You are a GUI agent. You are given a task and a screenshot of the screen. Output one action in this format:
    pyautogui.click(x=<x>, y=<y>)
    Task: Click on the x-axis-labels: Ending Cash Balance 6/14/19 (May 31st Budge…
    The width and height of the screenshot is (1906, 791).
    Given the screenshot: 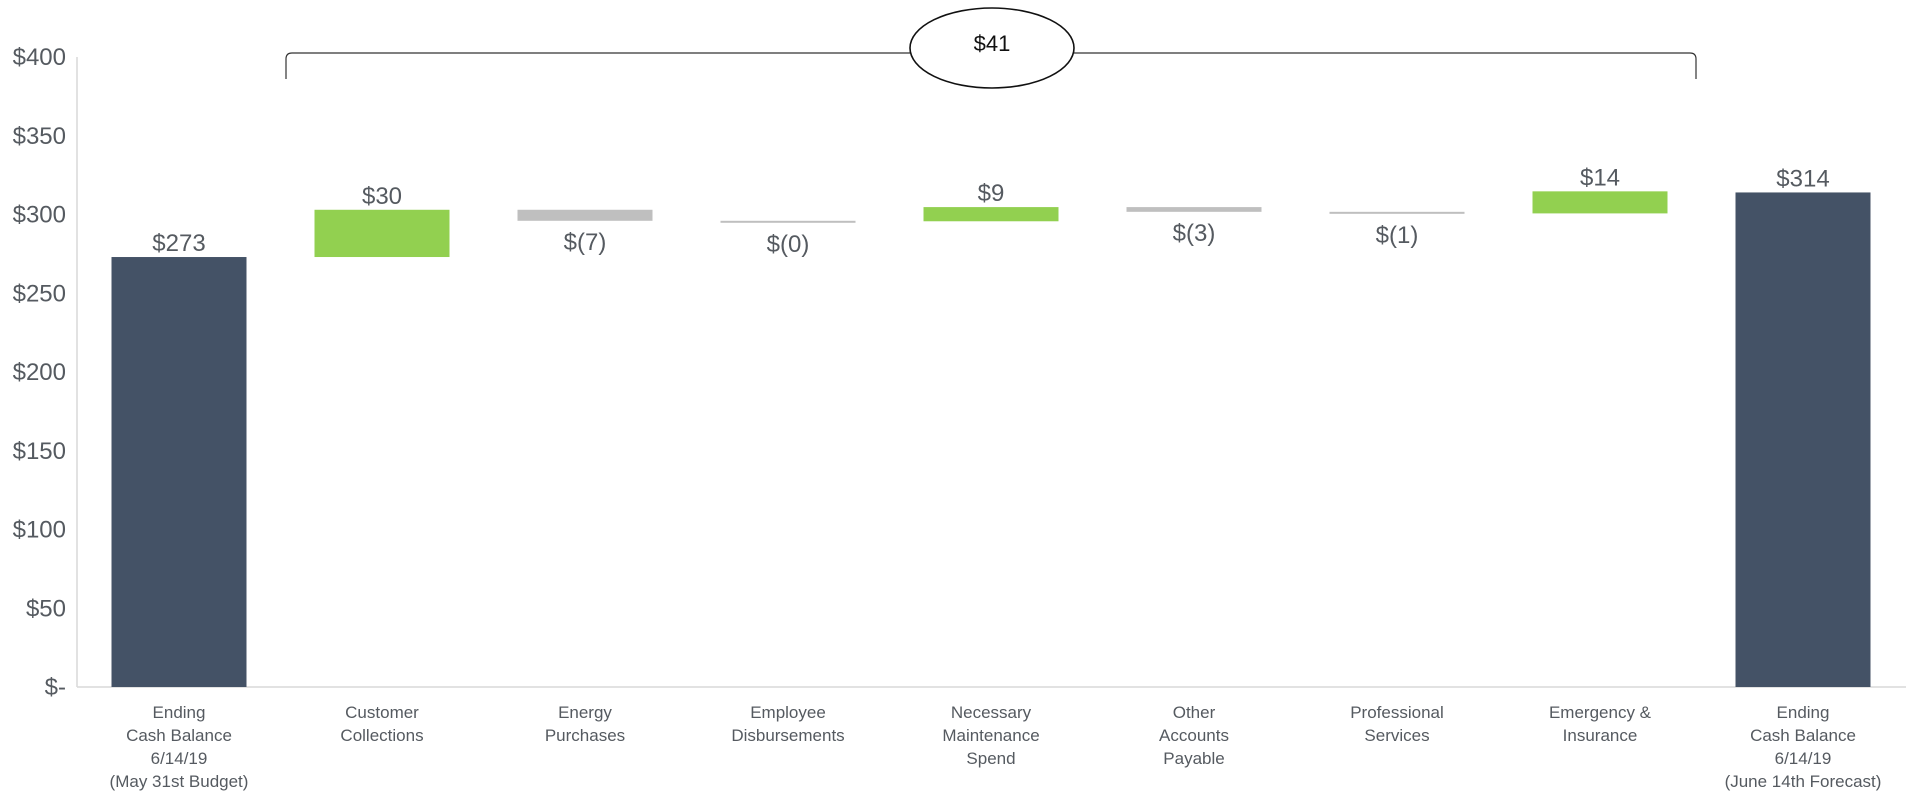 What is the action you would take?
    pyautogui.click(x=996, y=747)
    